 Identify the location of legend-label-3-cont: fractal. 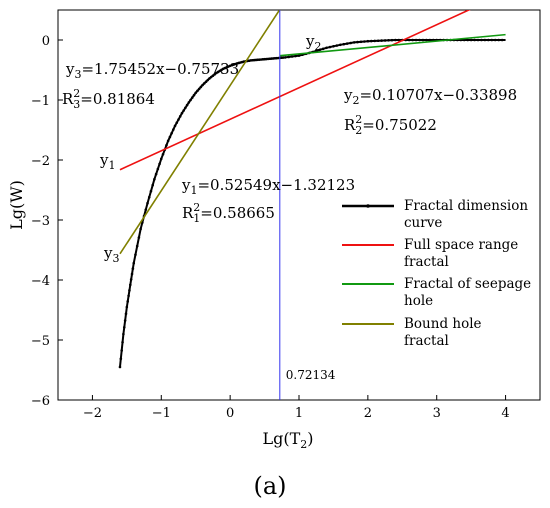
(426, 341).